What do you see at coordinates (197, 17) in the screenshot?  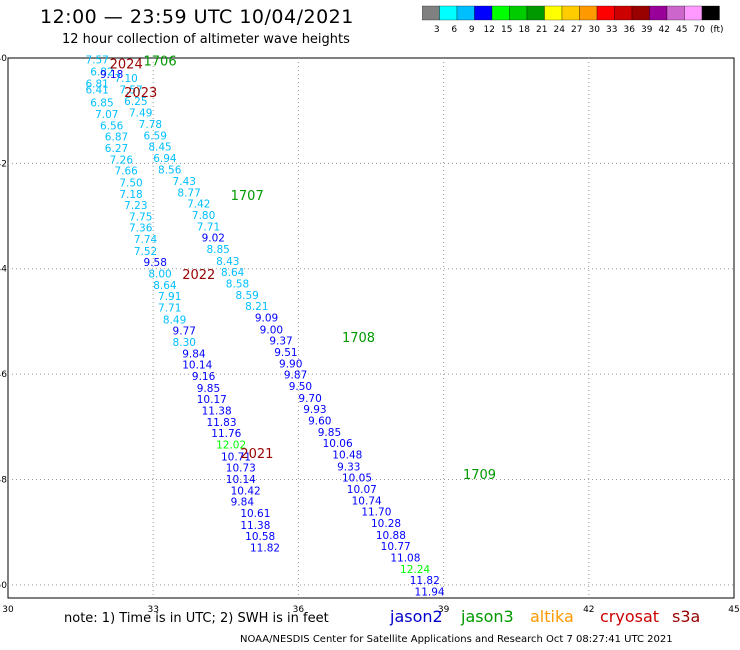 I see `chart-title: 12:00 — 23:59 UTC 10/04/2021` at bounding box center [197, 17].